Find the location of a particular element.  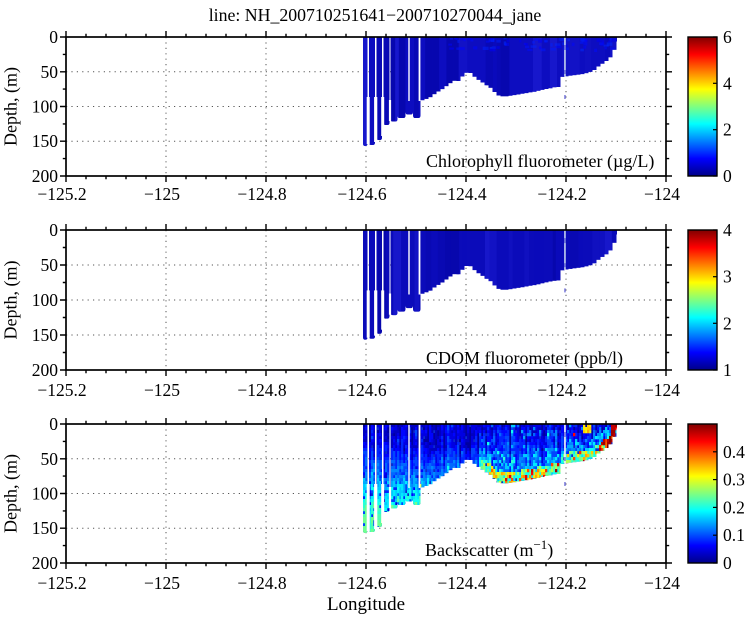

svg-text: Chlorophyll fluorometer (µg/L) is located at coordinates (540, 161).